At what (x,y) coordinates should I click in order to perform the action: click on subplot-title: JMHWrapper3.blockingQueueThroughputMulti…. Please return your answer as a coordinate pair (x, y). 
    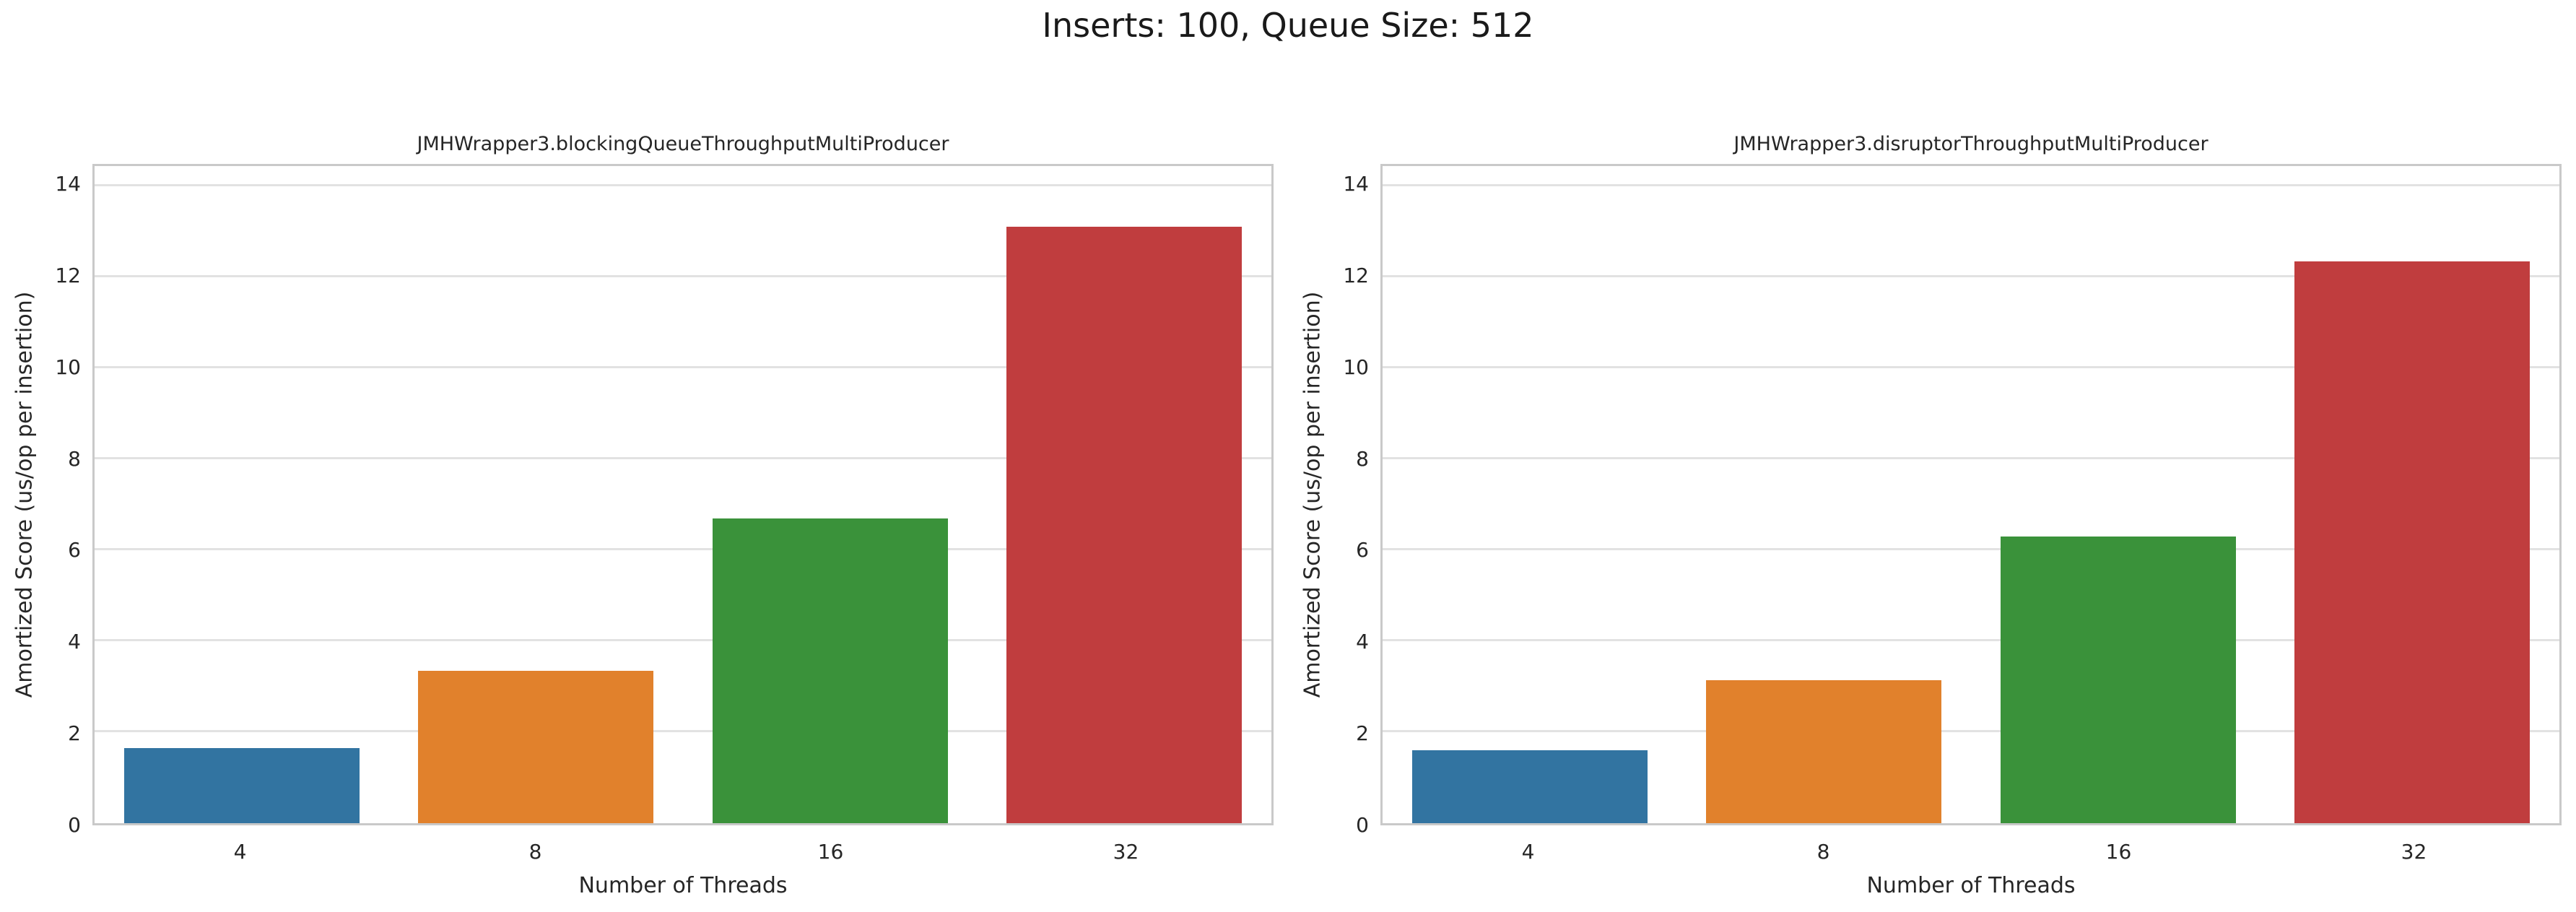
    Looking at the image, I should click on (683, 144).